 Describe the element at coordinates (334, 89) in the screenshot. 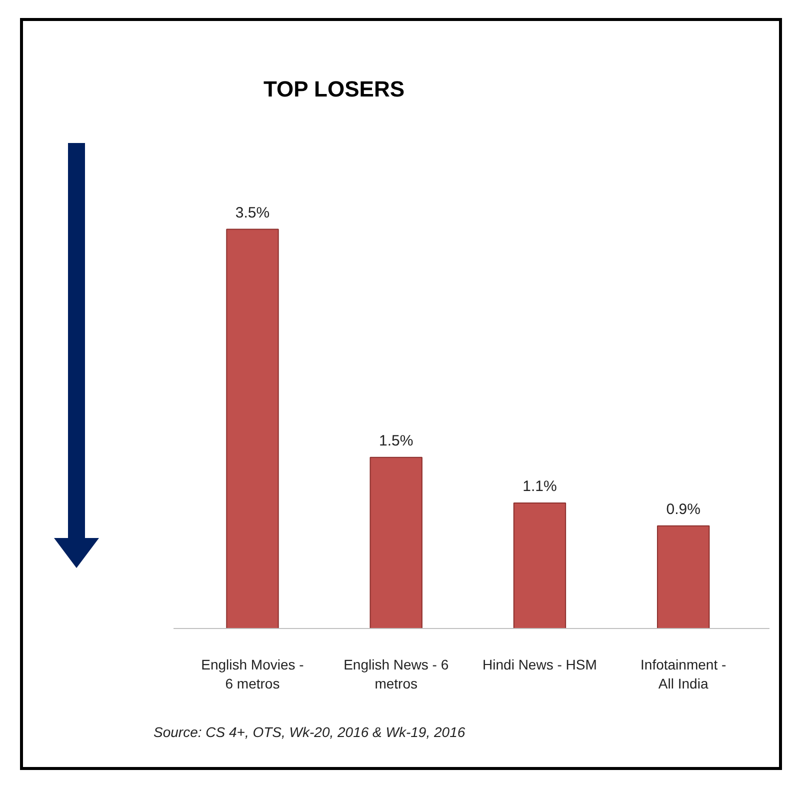

I see `chart-title: TOP LOSERS` at that location.